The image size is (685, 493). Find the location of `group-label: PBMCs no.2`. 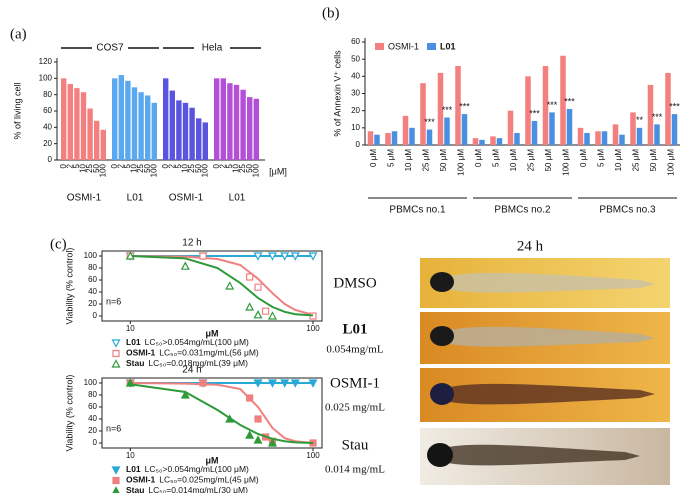

group-label: PBMCs no.2 is located at coordinates (522, 210).